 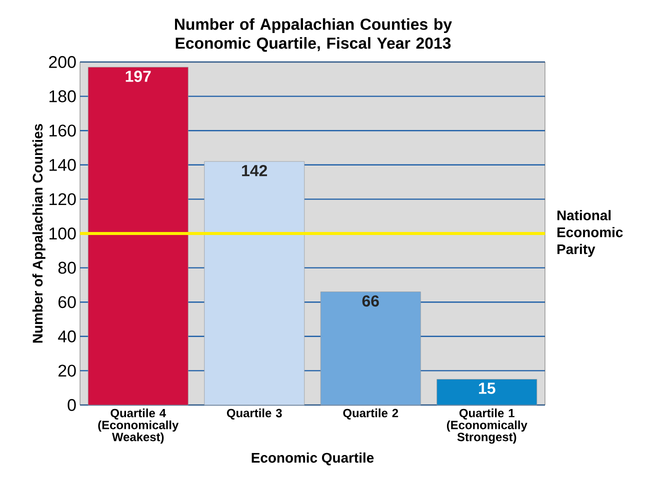 I want to click on x-axis-title: Economic Quartile, so click(x=313, y=459).